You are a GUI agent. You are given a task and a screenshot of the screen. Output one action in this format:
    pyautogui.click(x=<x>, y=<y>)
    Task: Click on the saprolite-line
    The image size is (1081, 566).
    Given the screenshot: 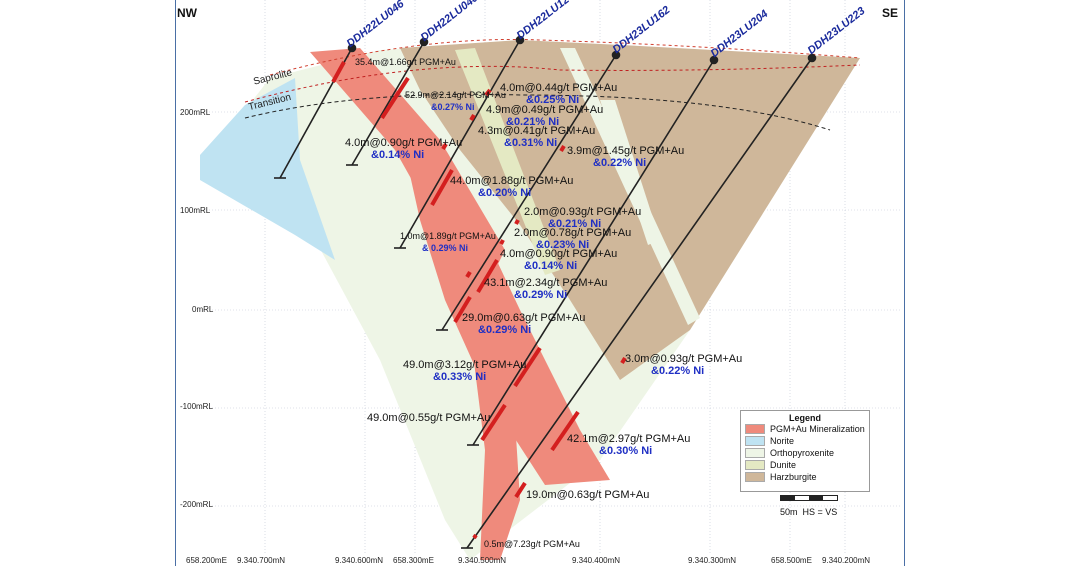 What is the action you would take?
    pyautogui.click(x=552, y=83)
    